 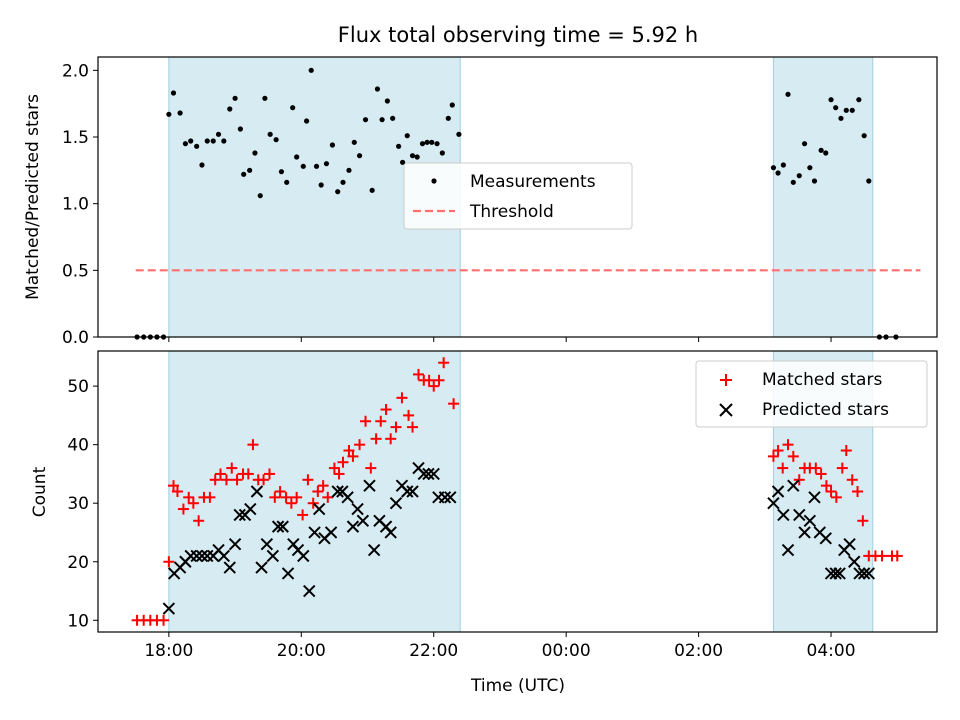 What do you see at coordinates (566, 651) in the screenshot?
I see `x-tick-label: 00:00` at bounding box center [566, 651].